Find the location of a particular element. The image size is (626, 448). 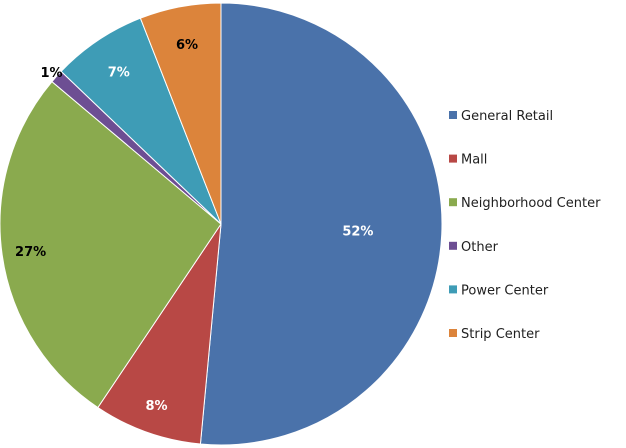

legend-swatch-mall is located at coordinates (453, 158).